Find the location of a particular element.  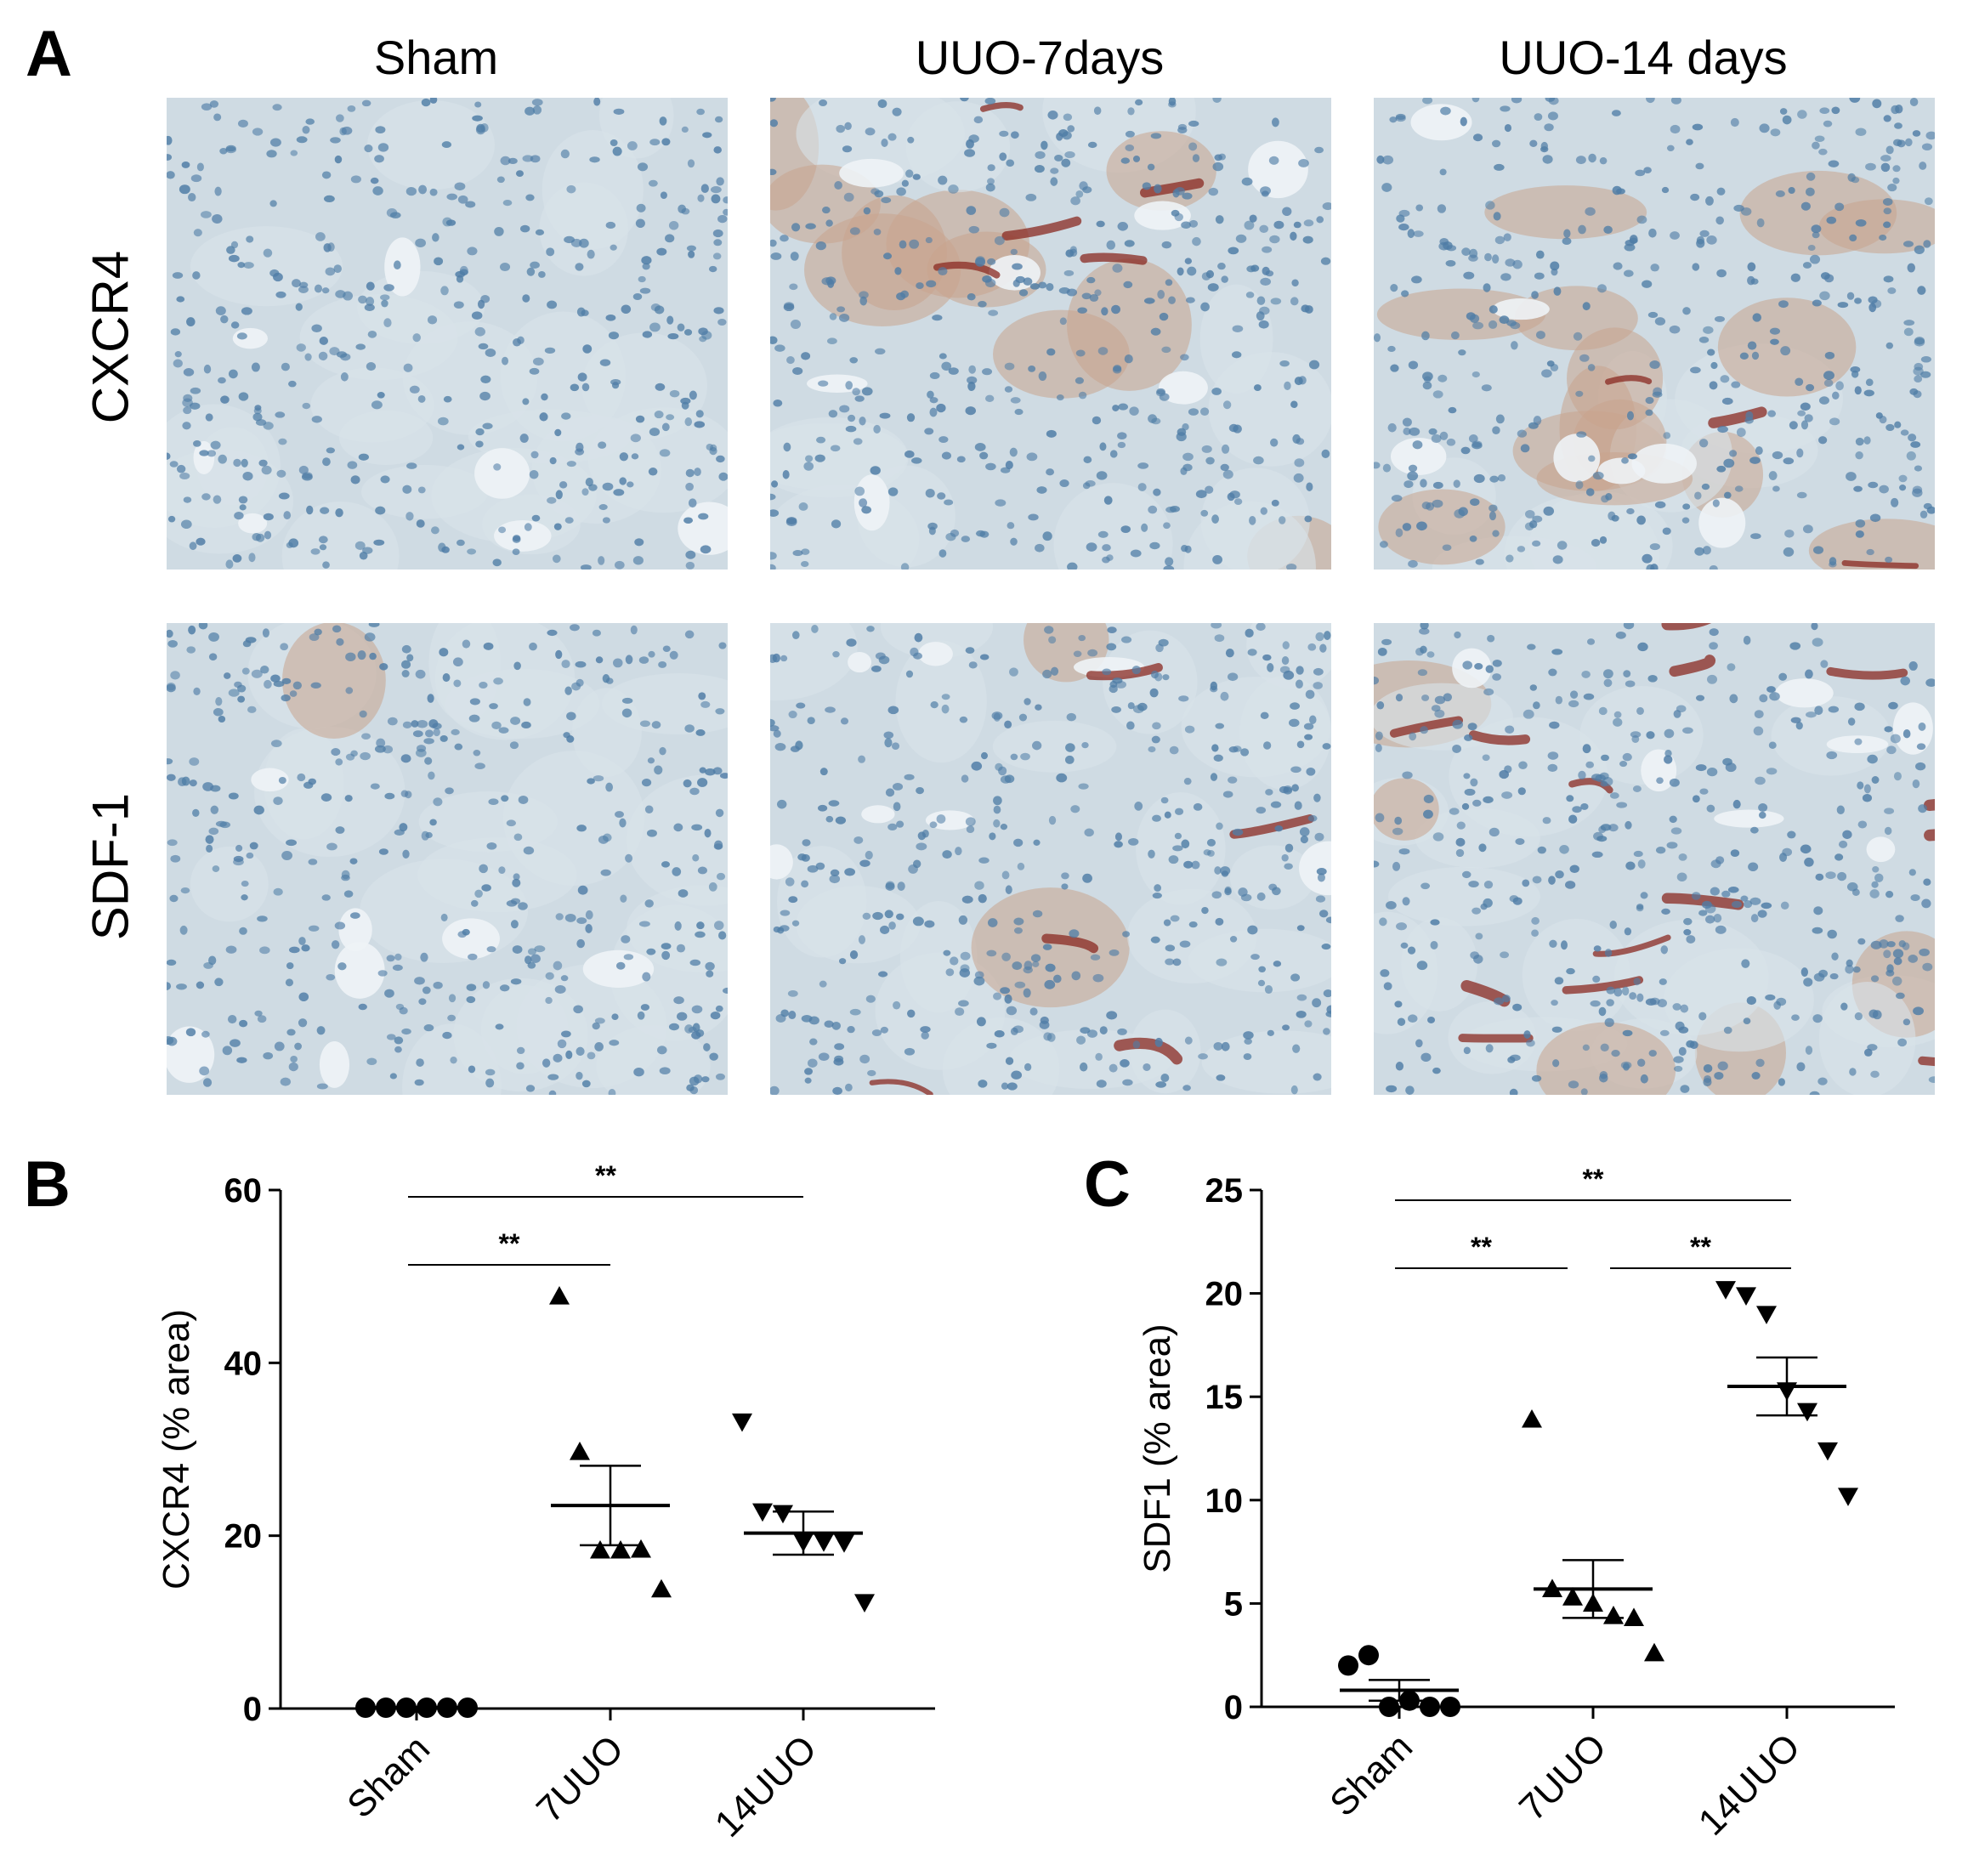

tubule is located at coordinates (1113, 527).